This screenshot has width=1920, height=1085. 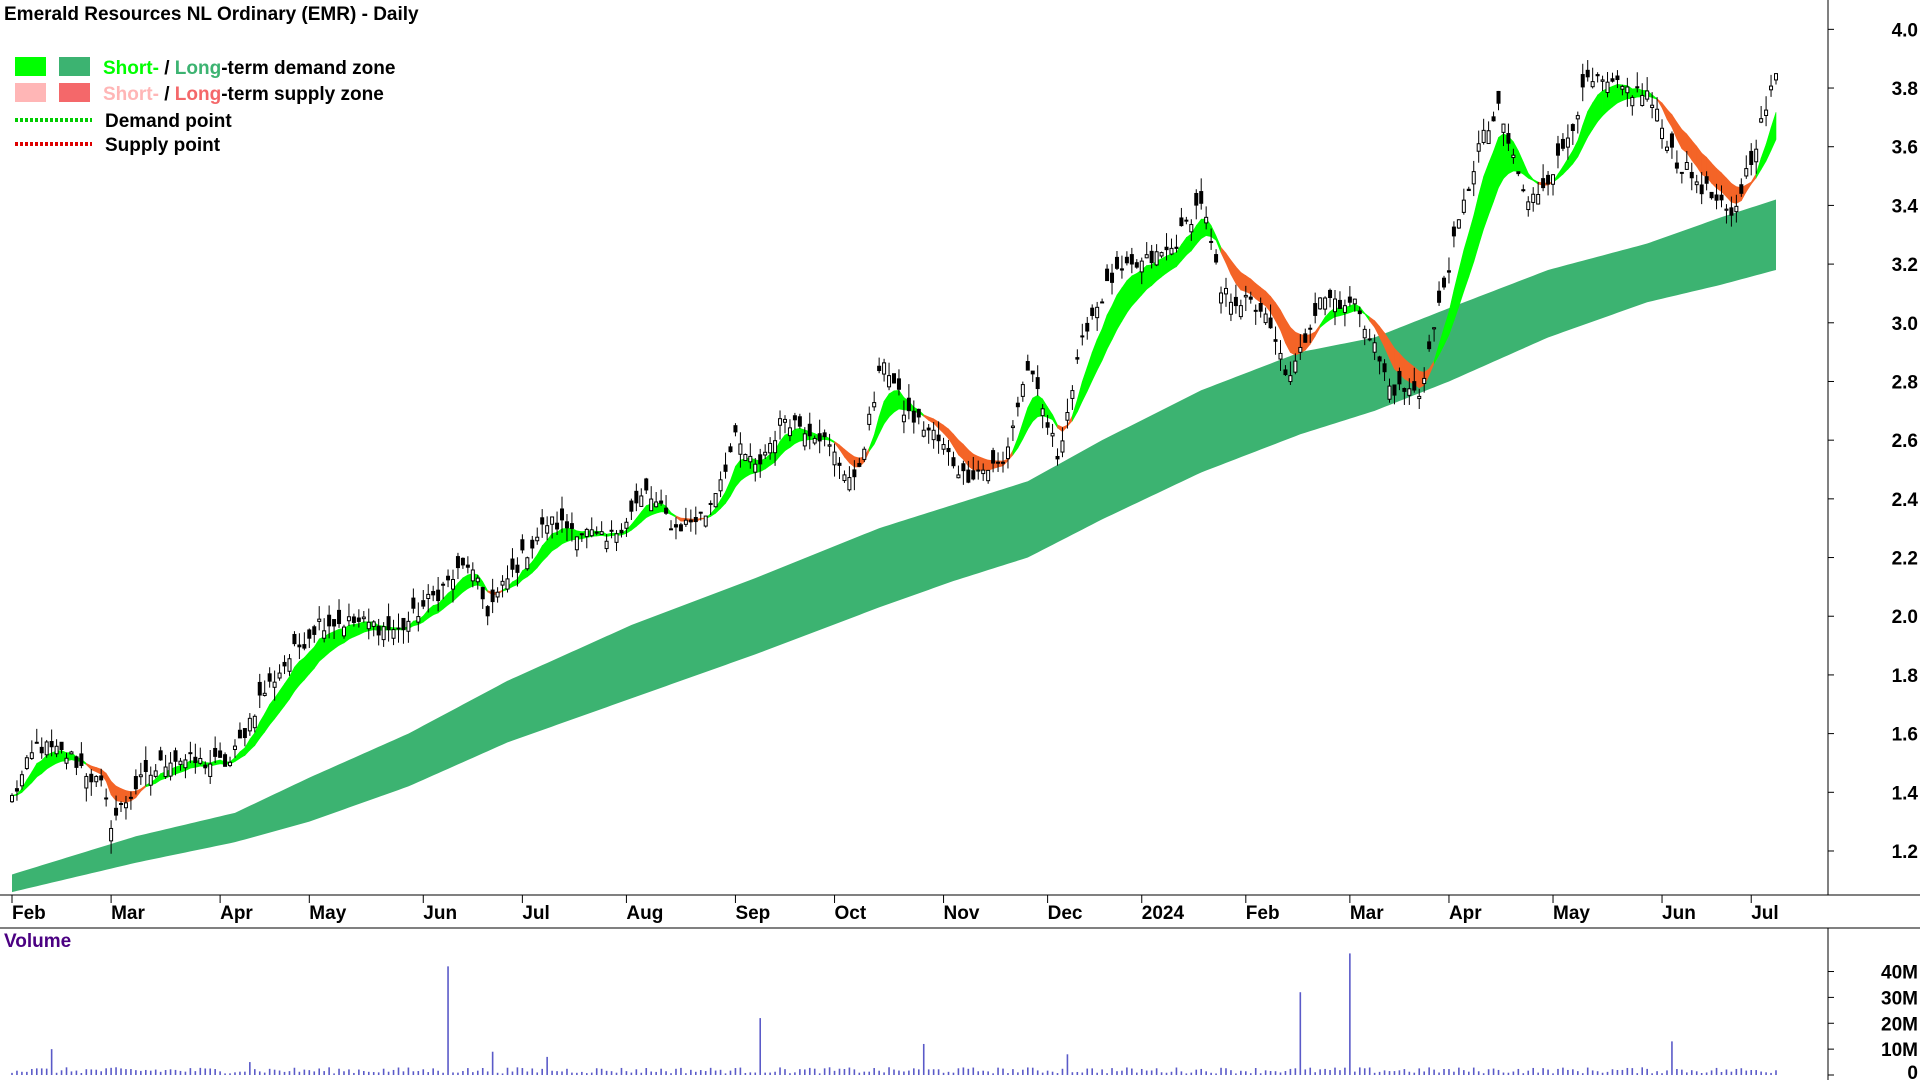 I want to click on volume-layer, so click(x=894, y=1014).